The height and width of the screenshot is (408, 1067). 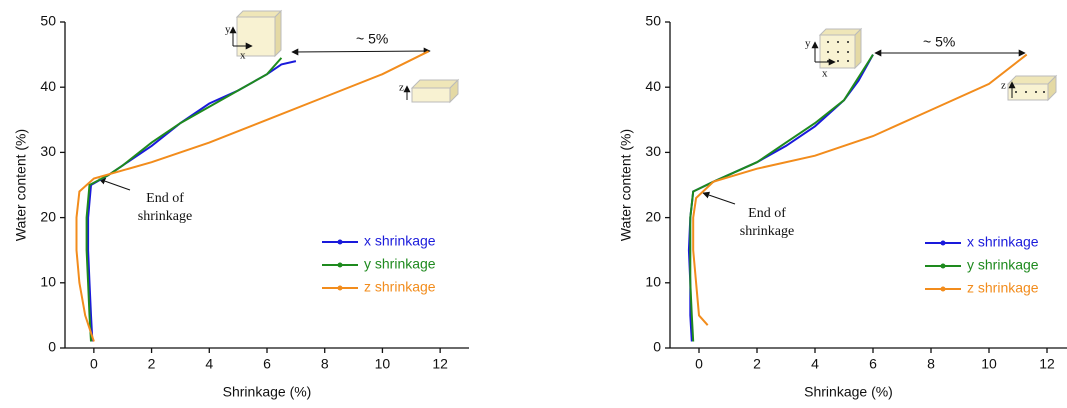 I want to click on right-slab-icon, so click(x=1032, y=88).